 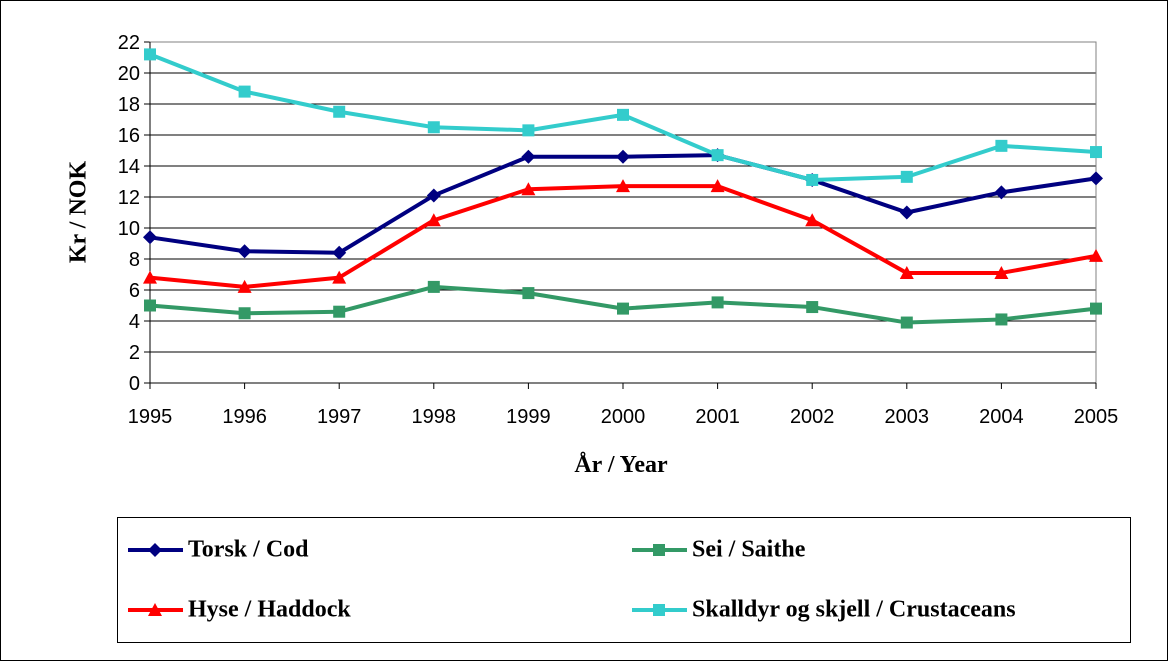 What do you see at coordinates (1096, 417) in the screenshot?
I see `x-tick-label: 2005` at bounding box center [1096, 417].